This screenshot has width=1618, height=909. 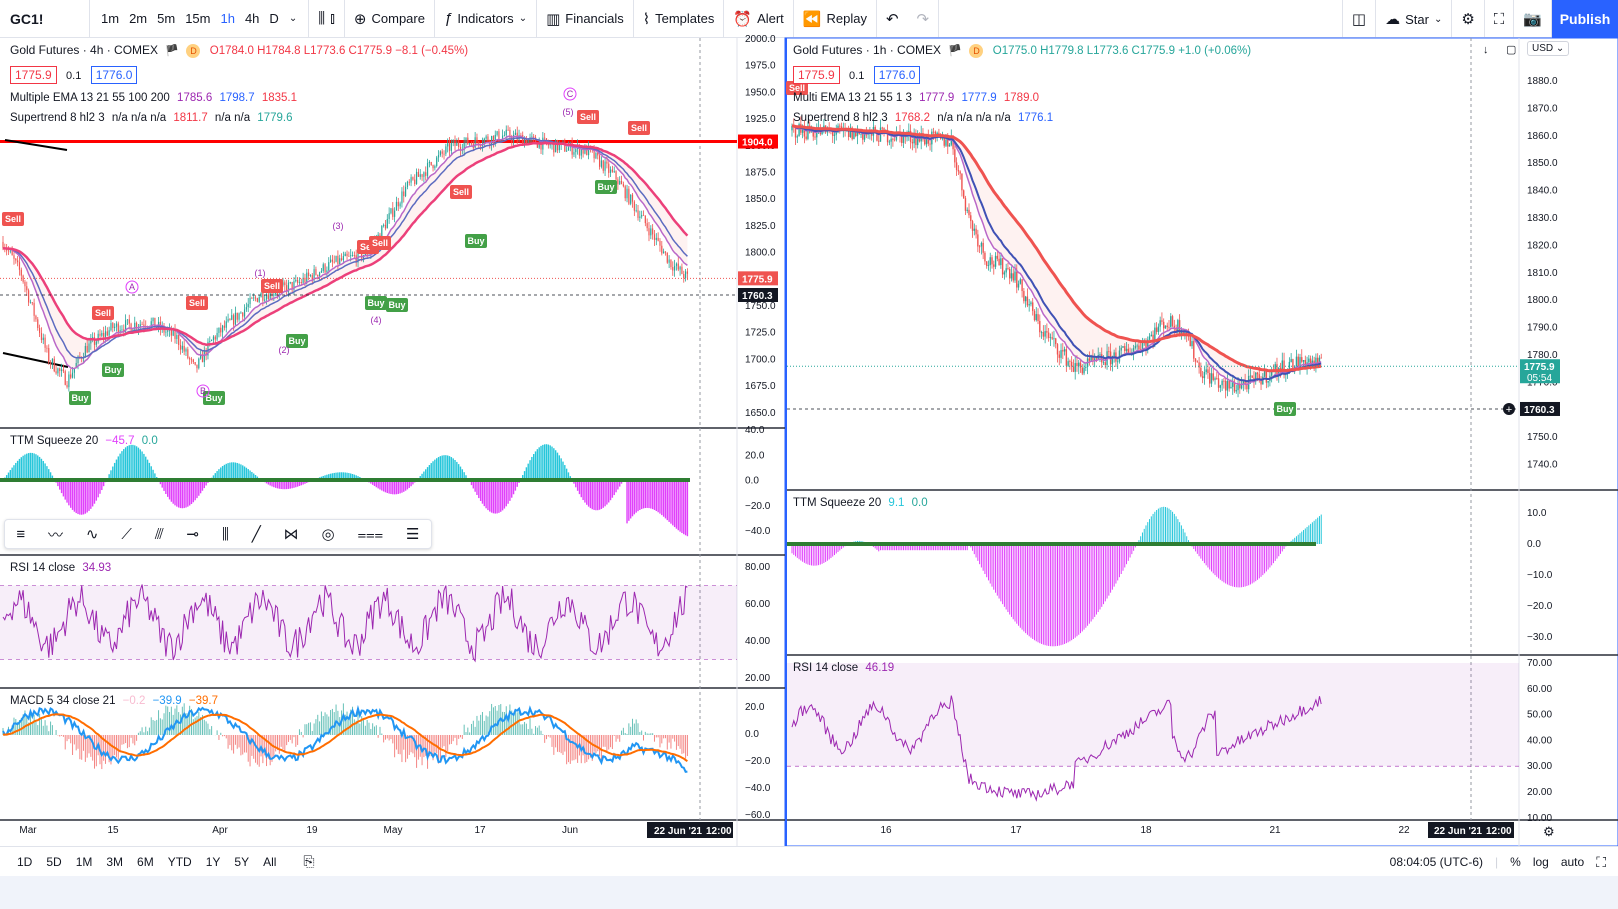 What do you see at coordinates (1548, 48) in the screenshot?
I see `currency-selector: USD ⌄` at bounding box center [1548, 48].